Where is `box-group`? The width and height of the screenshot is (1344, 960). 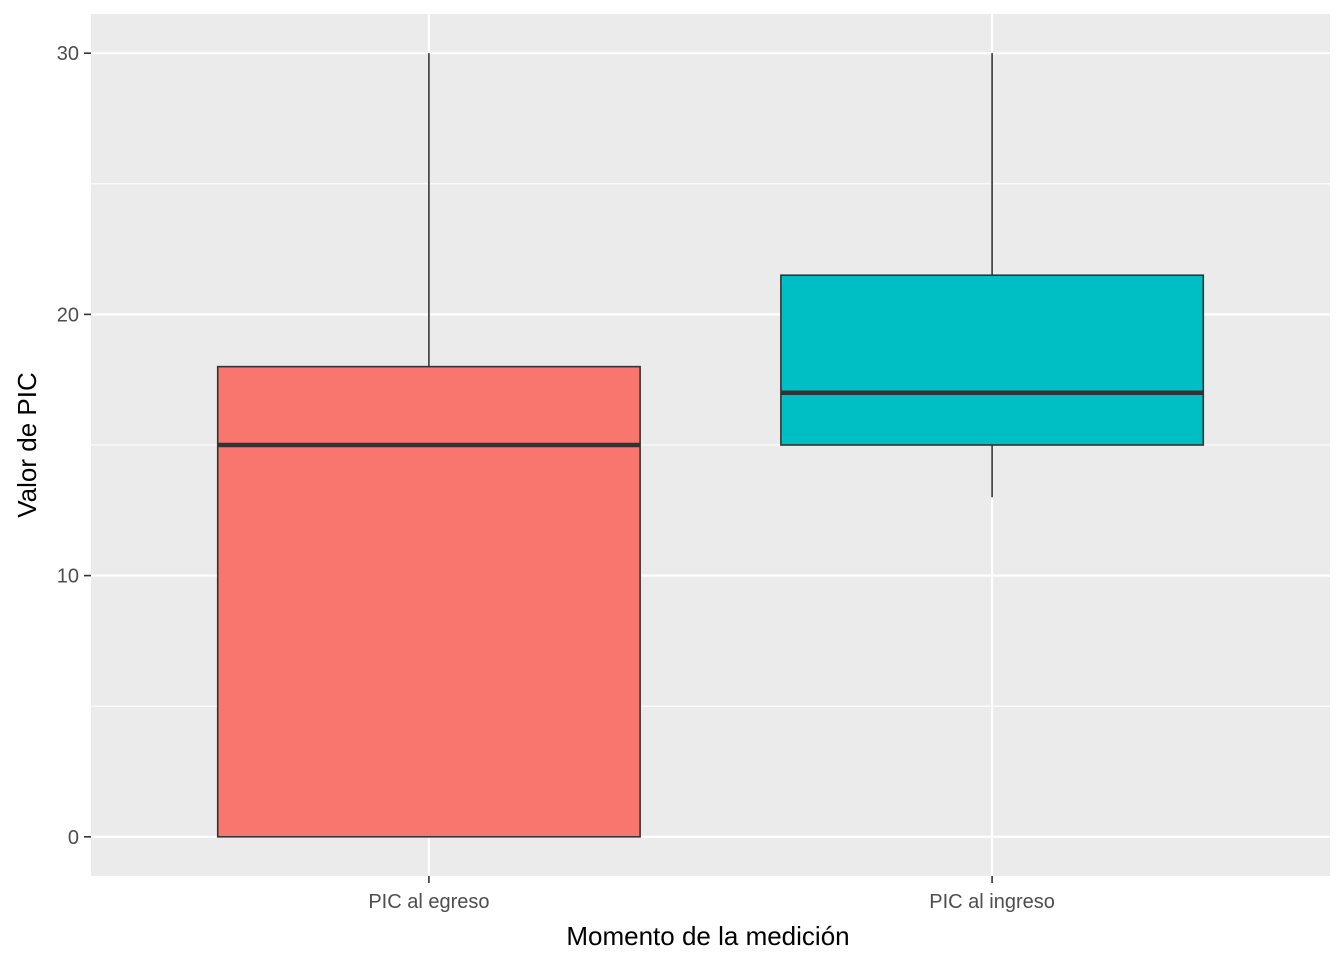
box-group is located at coordinates (992, 275).